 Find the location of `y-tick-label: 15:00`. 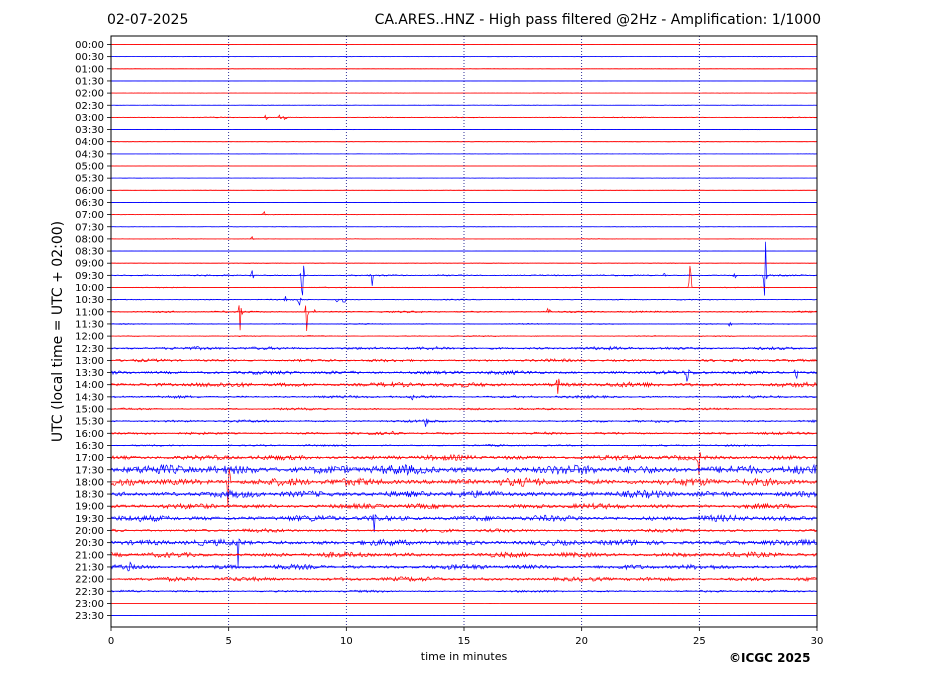

y-tick-label: 15:00 is located at coordinates (89, 410).